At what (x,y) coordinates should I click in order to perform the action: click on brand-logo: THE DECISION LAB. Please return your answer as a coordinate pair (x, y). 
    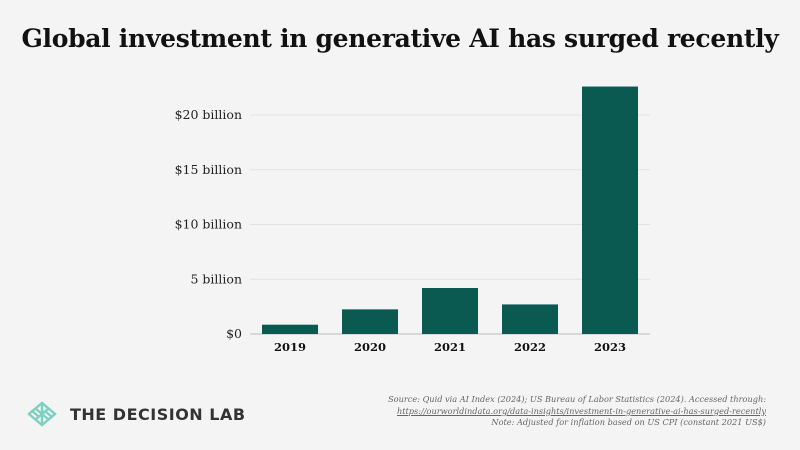
    Looking at the image, I should click on (136, 414).